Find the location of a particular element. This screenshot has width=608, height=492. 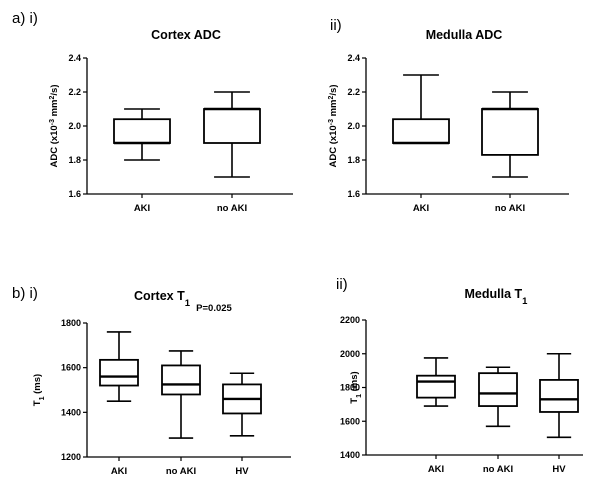

p-value-annotation: P=0.025 is located at coordinates (214, 308).